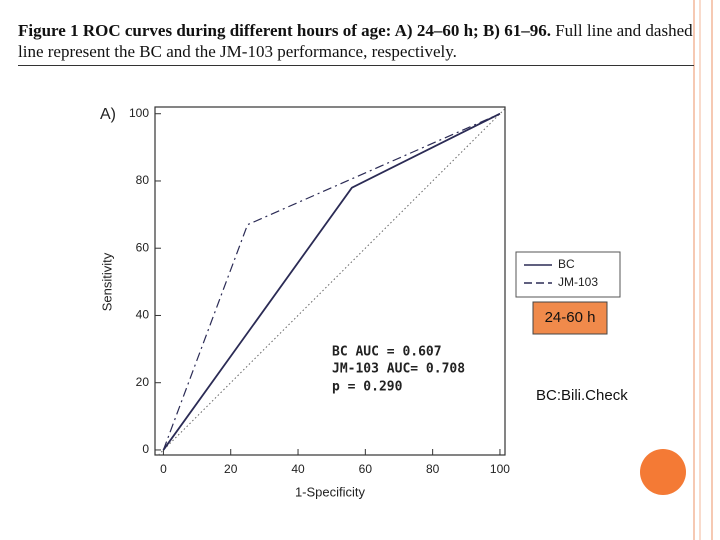 The height and width of the screenshot is (540, 720). What do you see at coordinates (433, 469) in the screenshot?
I see `x-tick-label: 80` at bounding box center [433, 469].